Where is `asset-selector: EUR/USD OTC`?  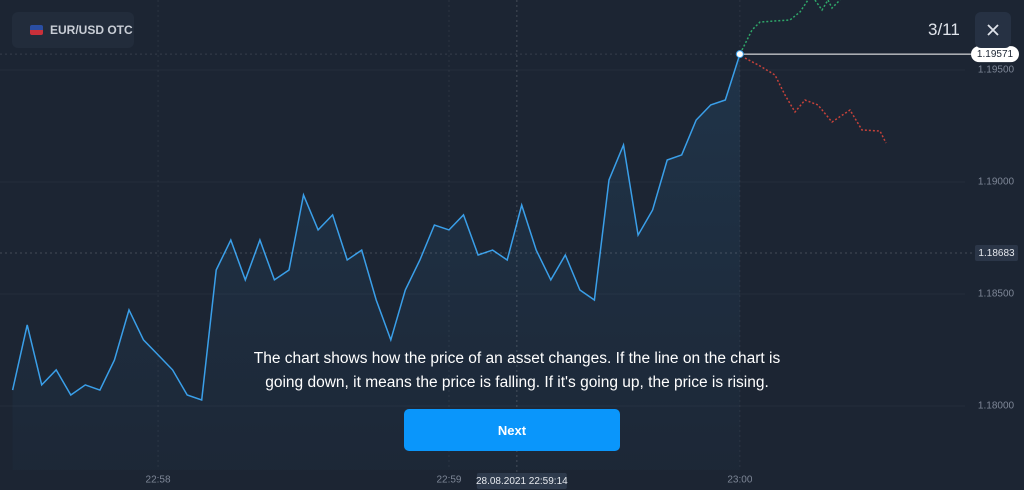 asset-selector: EUR/USD OTC is located at coordinates (73, 30).